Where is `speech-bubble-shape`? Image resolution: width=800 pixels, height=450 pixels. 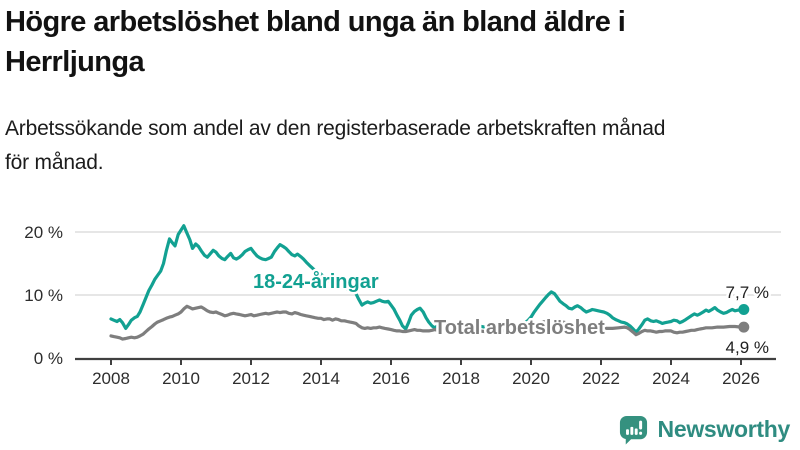
speech-bubble-shape is located at coordinates (633, 430).